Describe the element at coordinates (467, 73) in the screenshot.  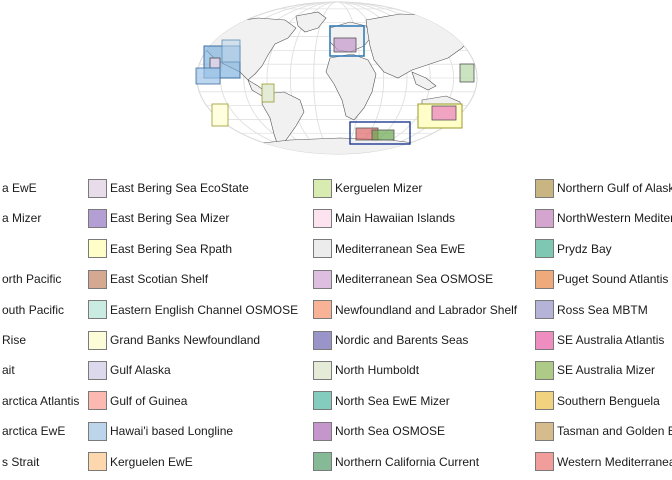
I see `region-east-asia` at that location.